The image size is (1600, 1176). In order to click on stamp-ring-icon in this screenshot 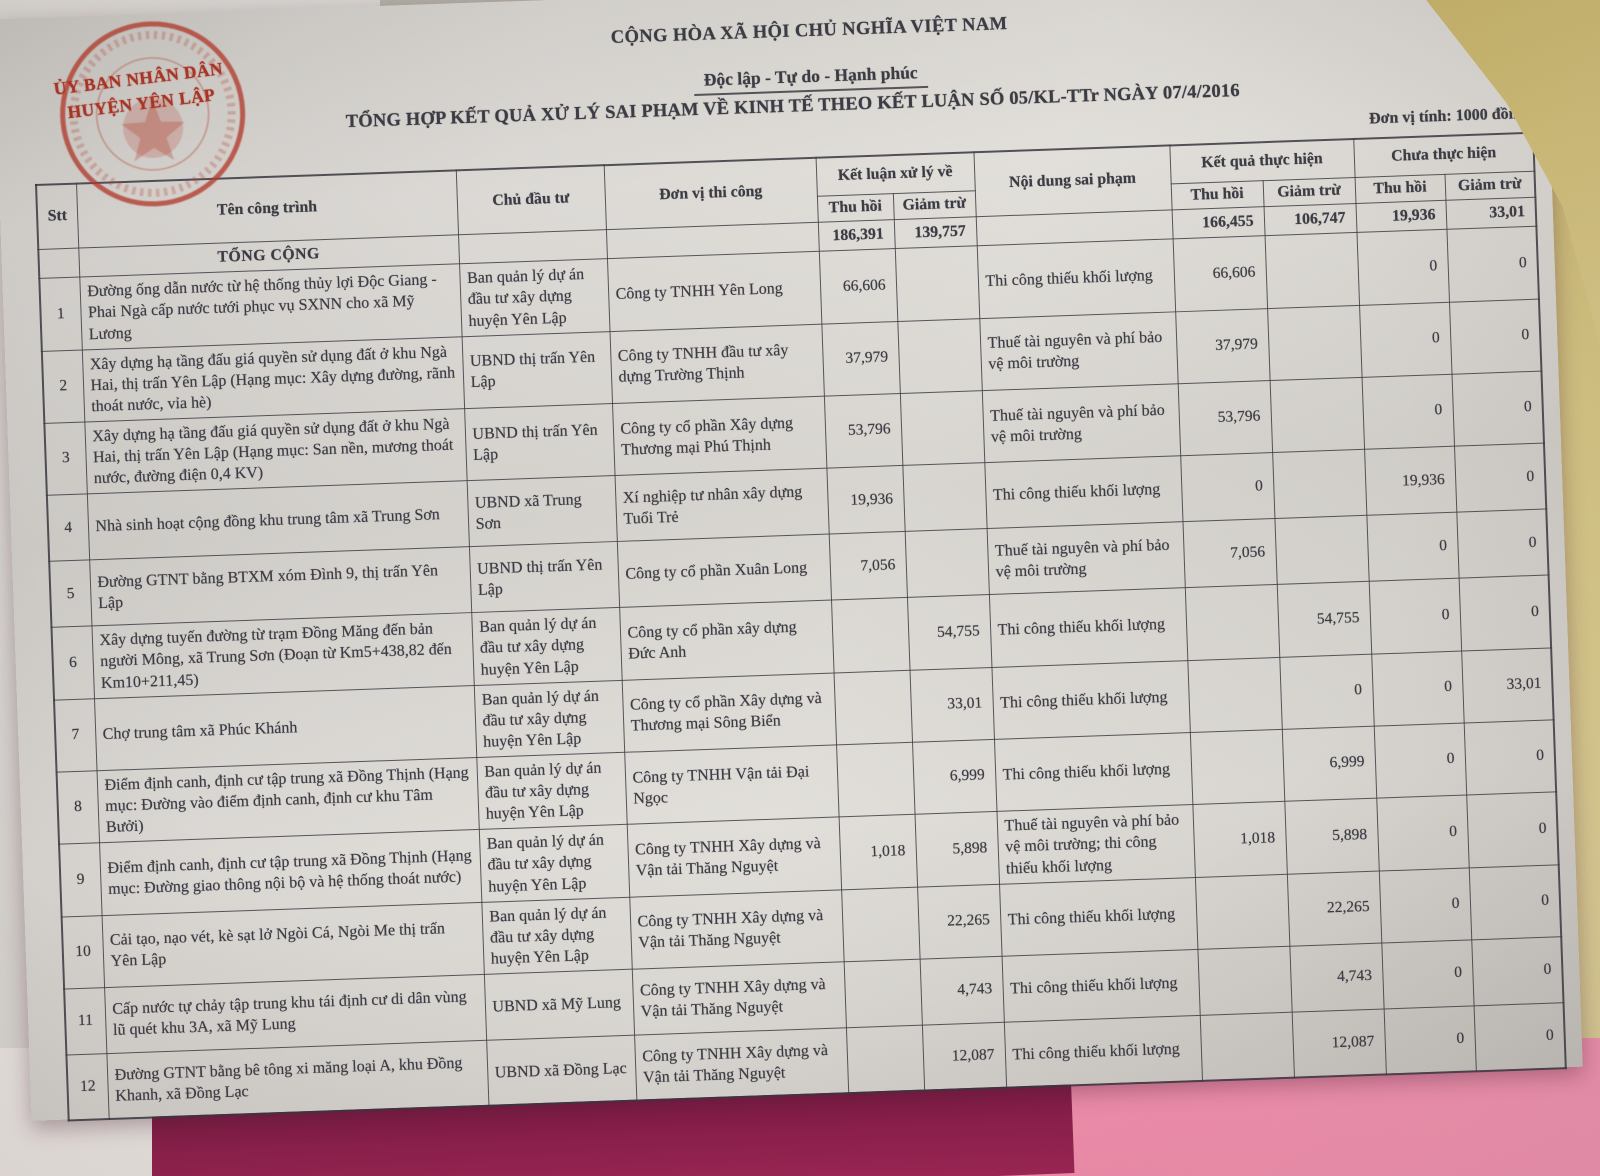, I will do `click(153, 114)`.